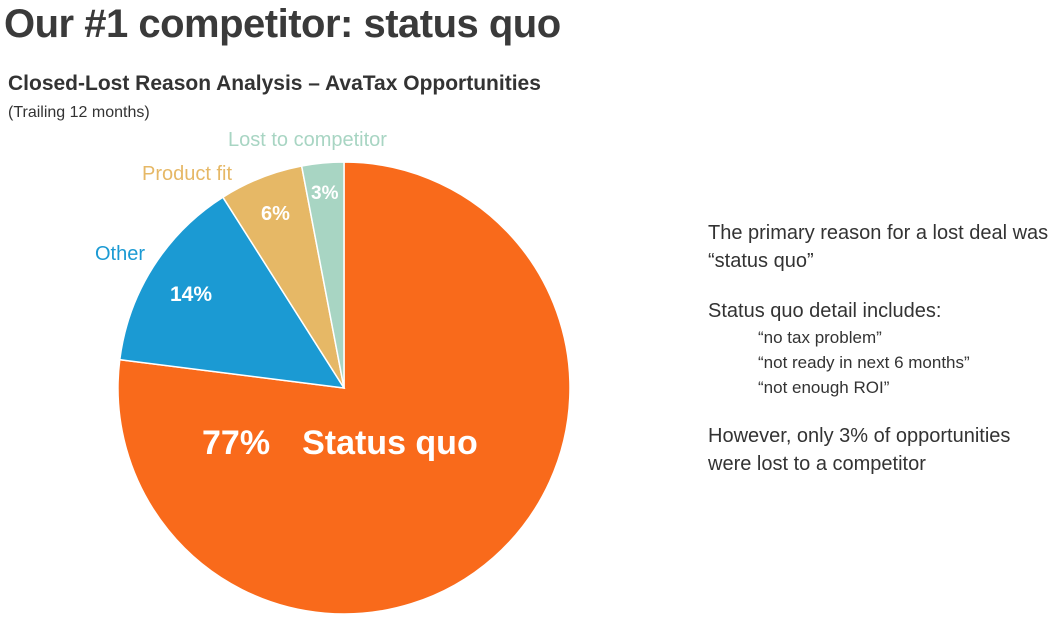  Describe the element at coordinates (191, 294) in the screenshot. I see `slice-value-other: 14%` at that location.